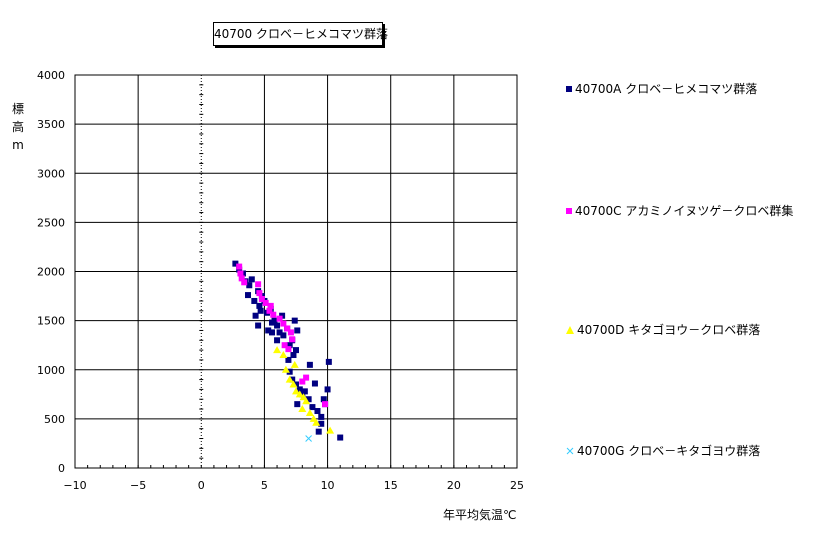 The height and width of the screenshot is (534, 816). Describe the element at coordinates (18, 127) in the screenshot. I see `y-axis-label: 標高m` at that location.